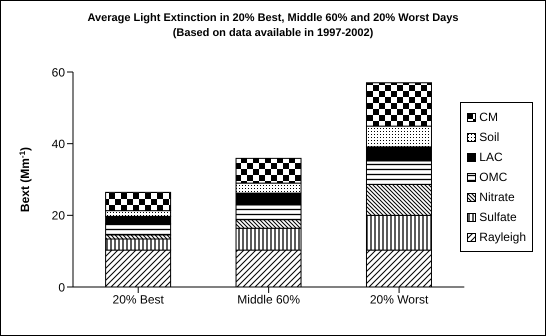 The height and width of the screenshot is (336, 546). I want to click on y-tick-label: 20, so click(59, 215).